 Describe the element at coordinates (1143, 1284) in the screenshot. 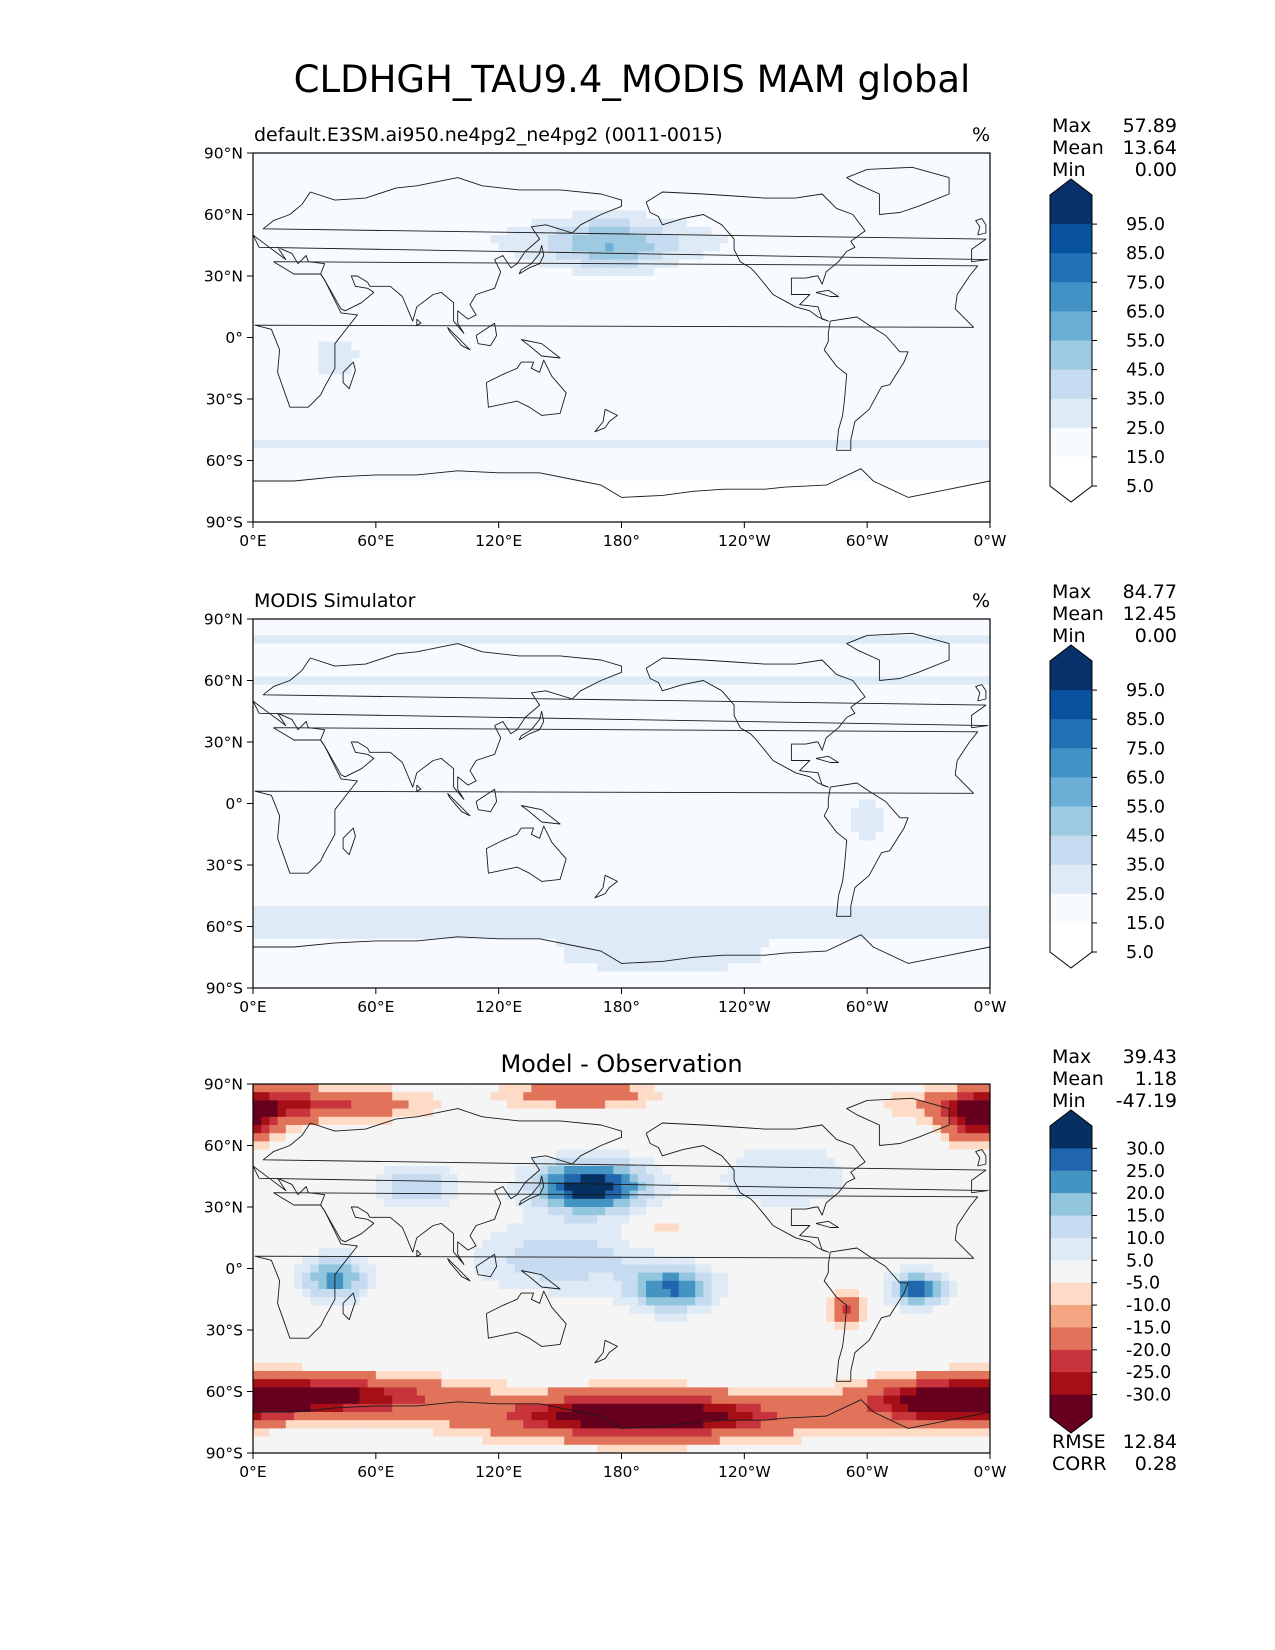

I see `colorbar-label: -5.0` at that location.